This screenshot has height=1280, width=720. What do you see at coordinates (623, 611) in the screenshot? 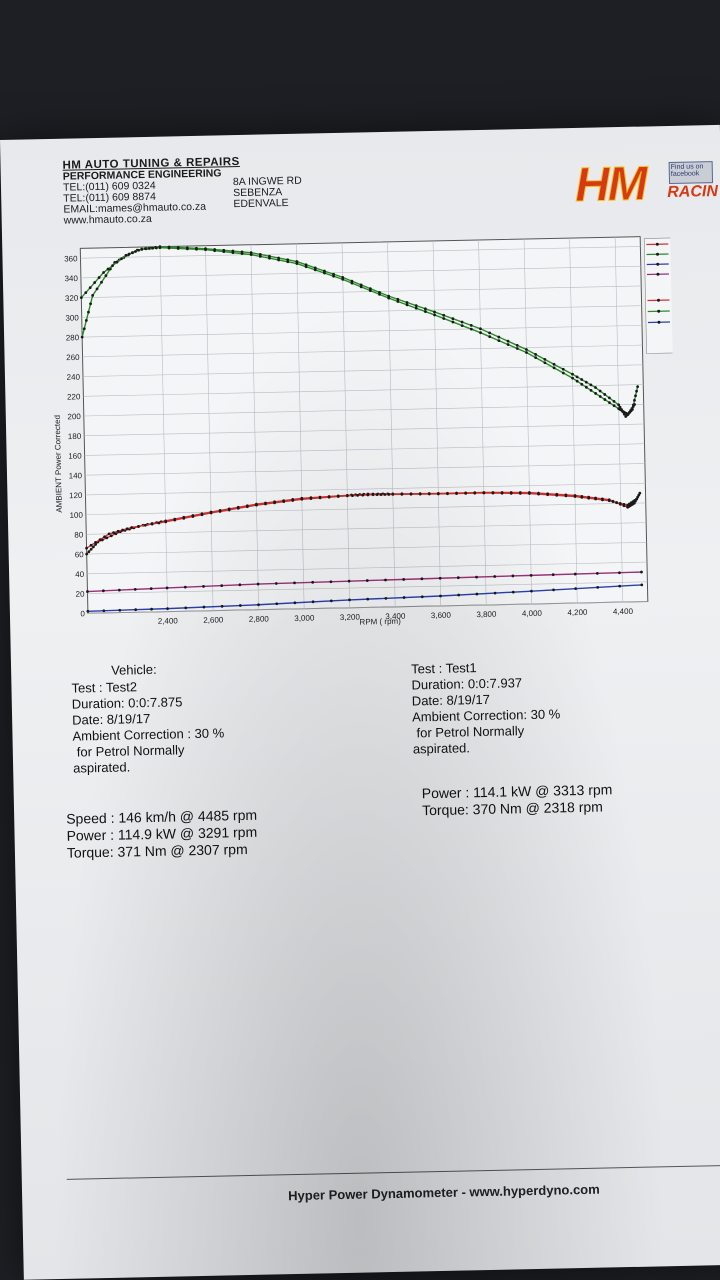
I see `x-tick-label: 4,400` at bounding box center [623, 611].